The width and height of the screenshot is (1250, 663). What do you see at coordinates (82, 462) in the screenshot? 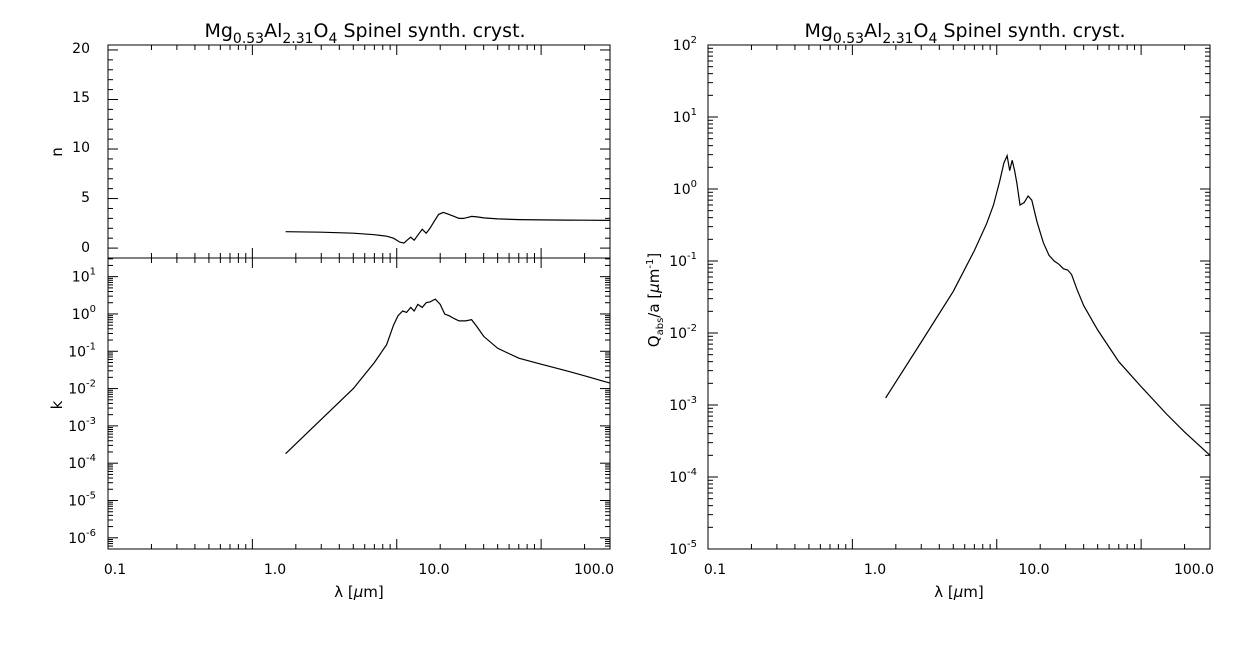
I see `k-tick-label: 10⁻⁴` at bounding box center [82, 462].